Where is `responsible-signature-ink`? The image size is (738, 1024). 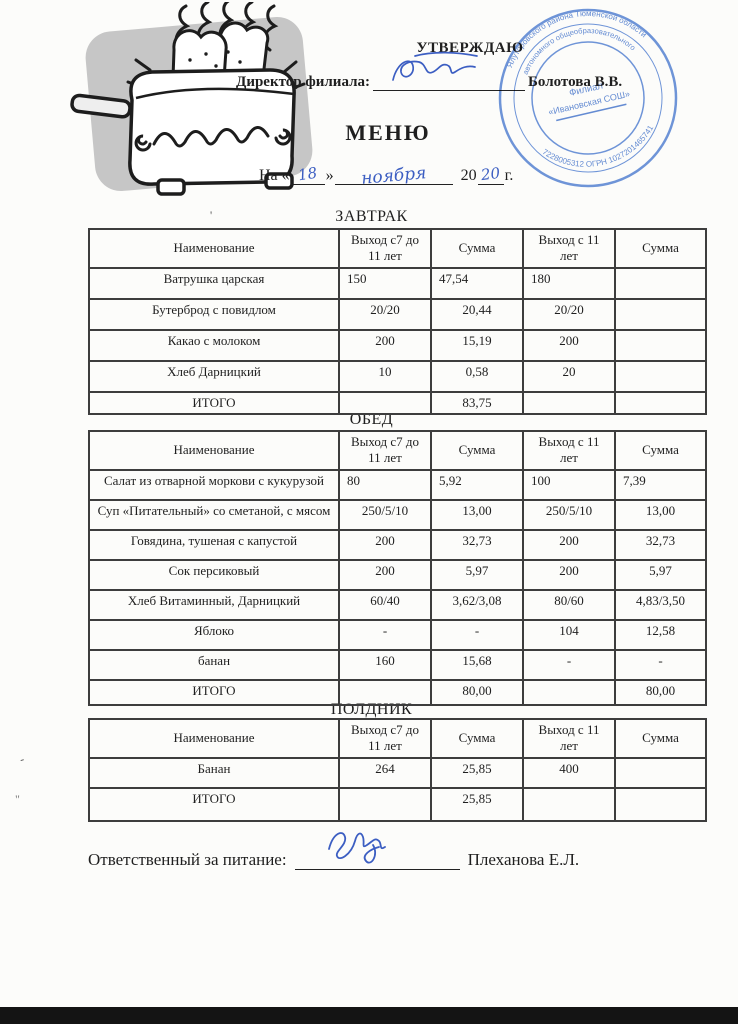 responsible-signature-ink is located at coordinates (356, 848).